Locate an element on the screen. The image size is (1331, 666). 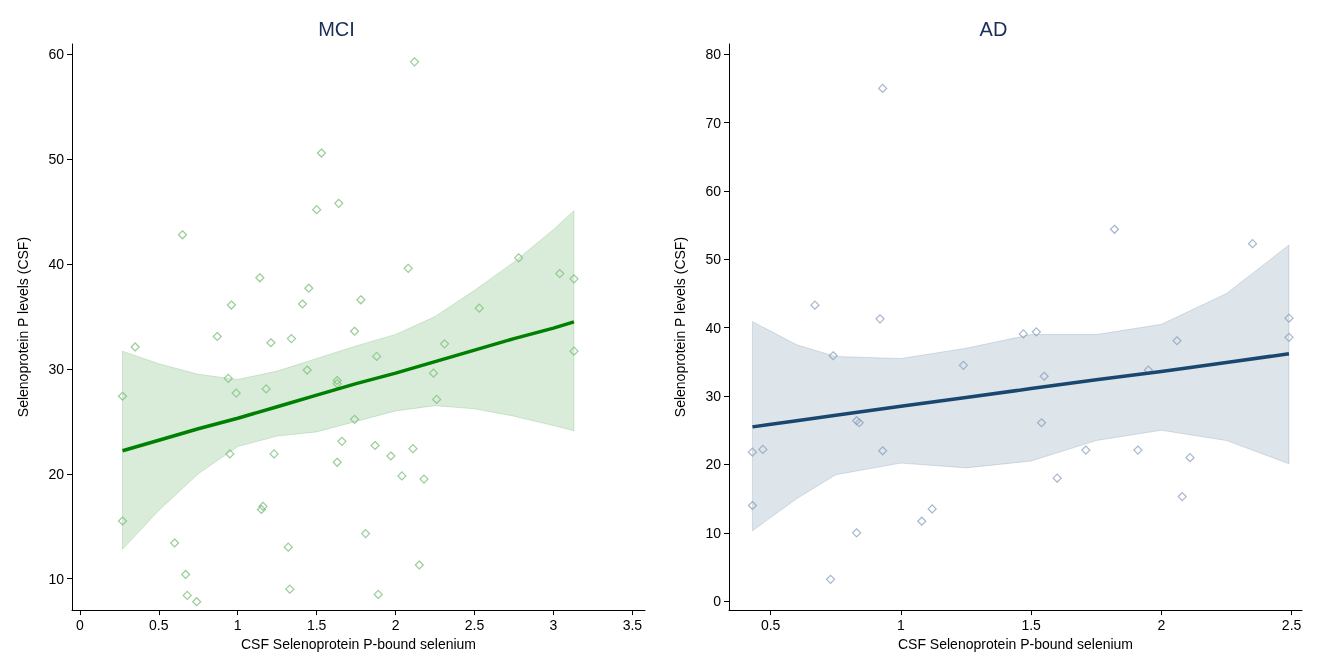
y-tick-label: 20 is located at coordinates (56, 473).